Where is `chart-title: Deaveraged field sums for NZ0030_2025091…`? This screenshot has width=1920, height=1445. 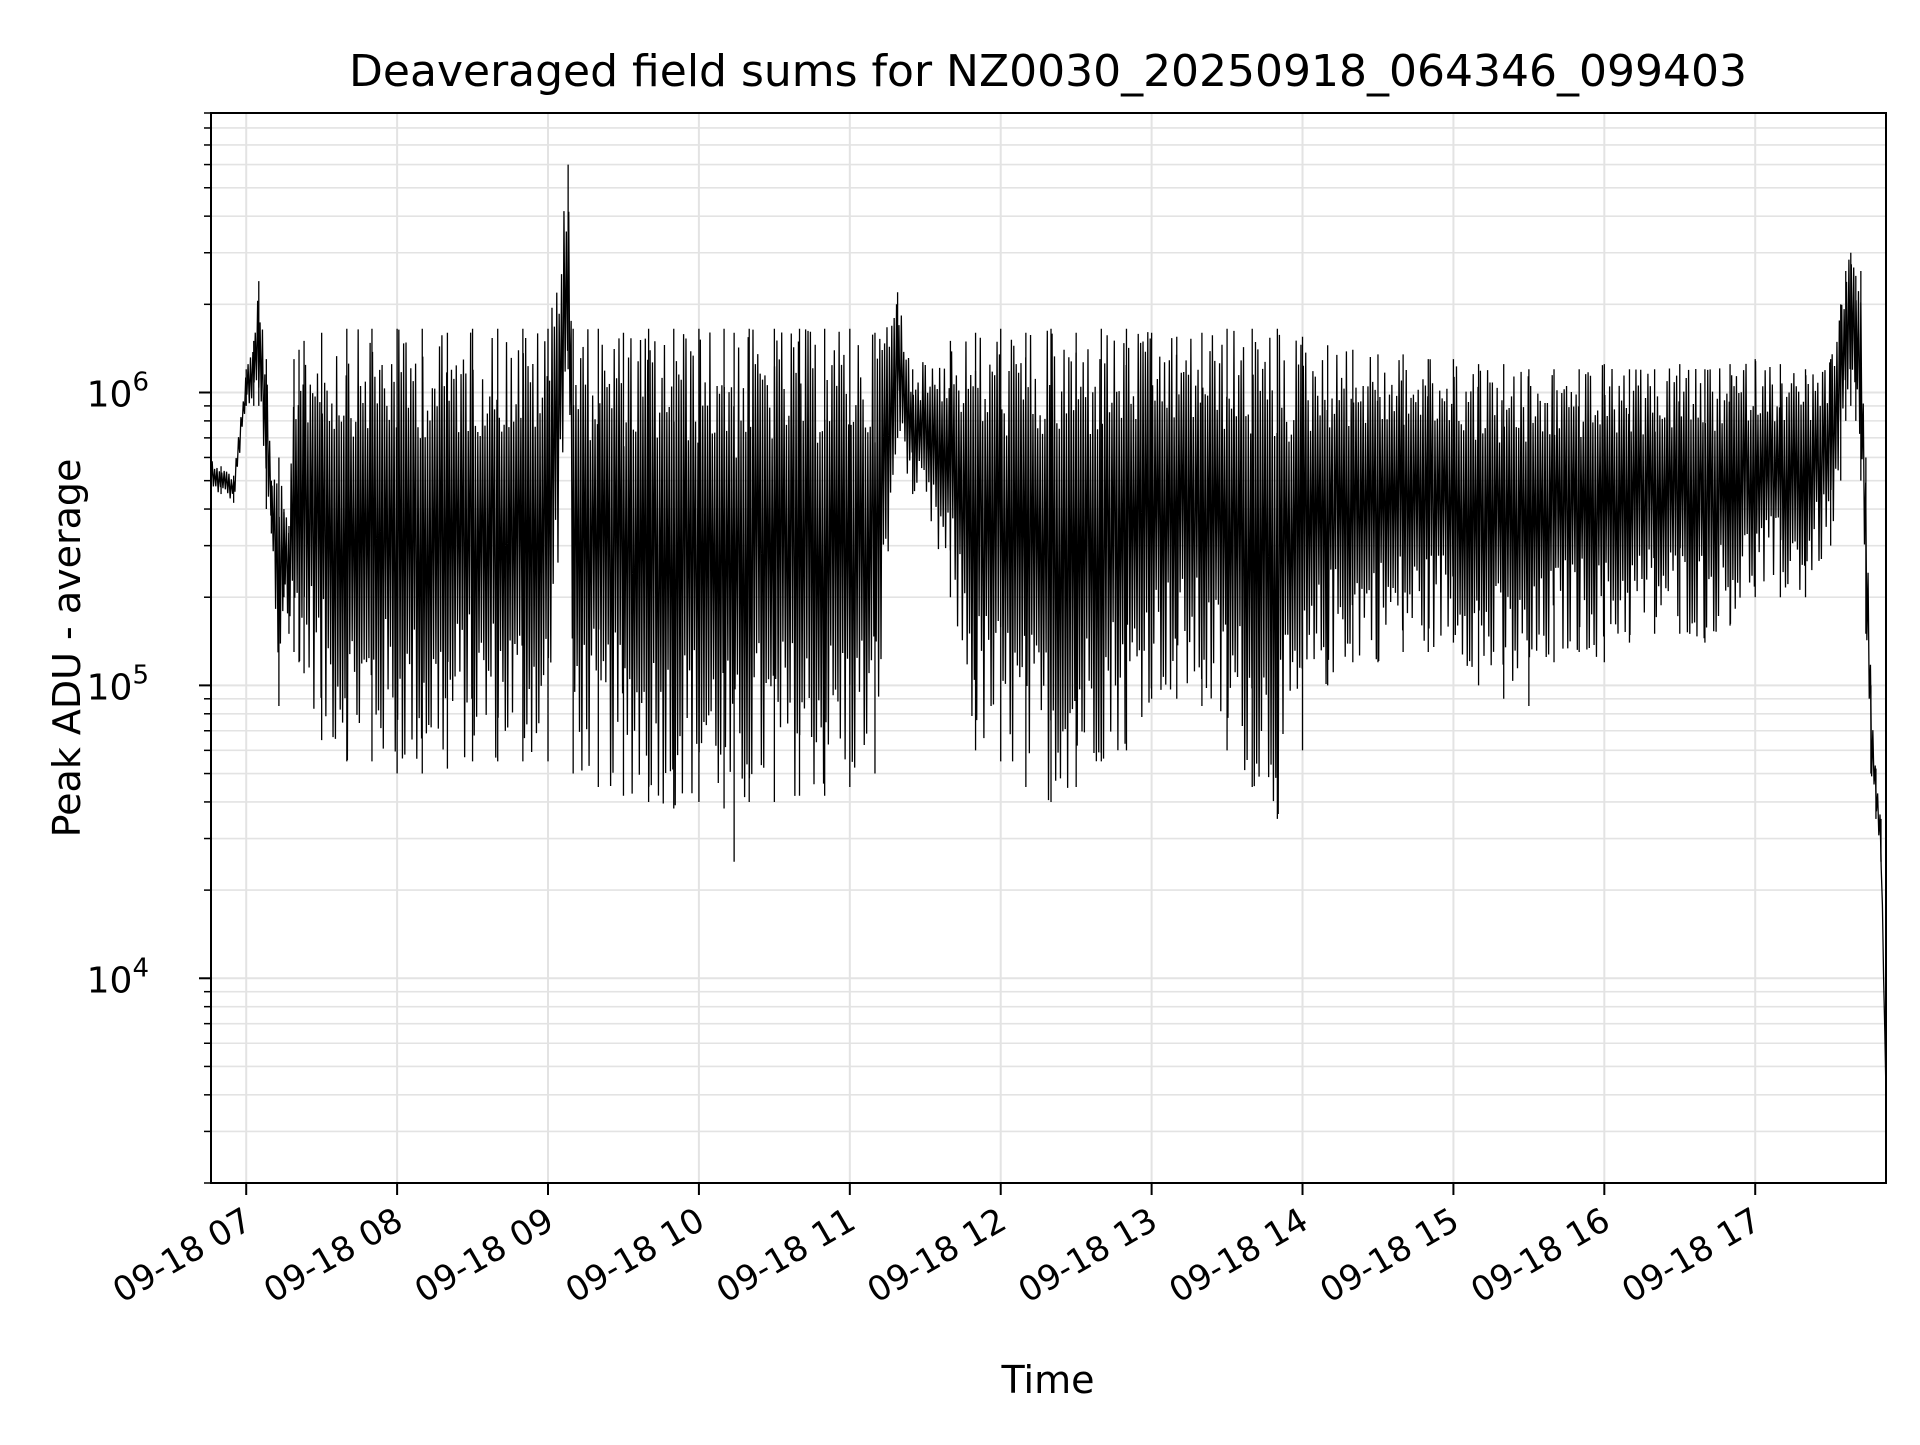
chart-title: Deaveraged field sums for NZ0030_2025091… is located at coordinates (1048, 71).